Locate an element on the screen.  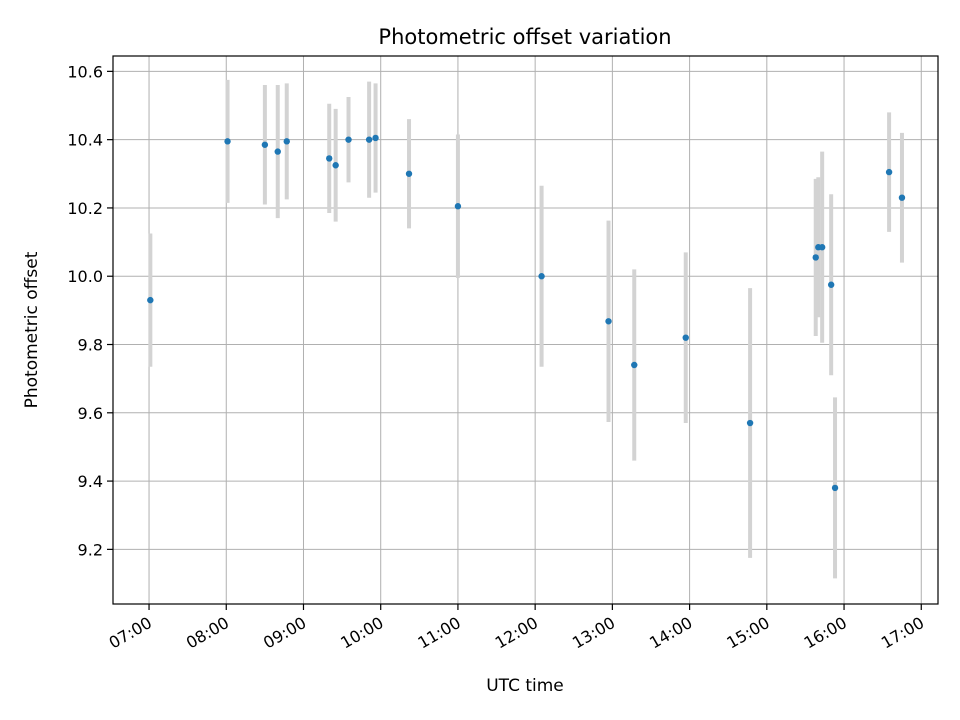
y-tick-label: 9.6 is located at coordinates (90, 413).